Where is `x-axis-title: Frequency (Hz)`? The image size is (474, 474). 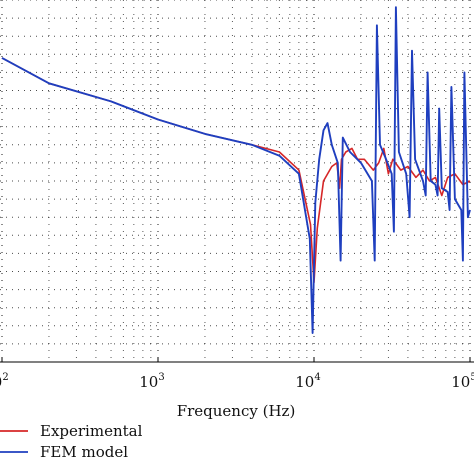 x-axis-title: Frequency (Hz) is located at coordinates (236, 411).